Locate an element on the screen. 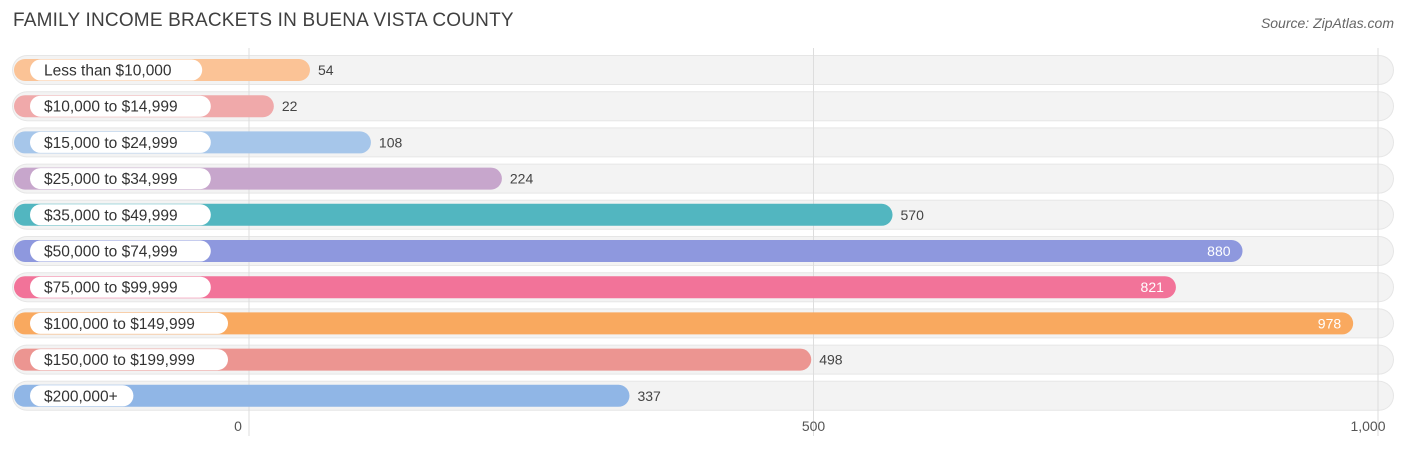 Image resolution: width=1406 pixels, height=450 pixels. category-label: Less than $10,000 is located at coordinates (108, 71).